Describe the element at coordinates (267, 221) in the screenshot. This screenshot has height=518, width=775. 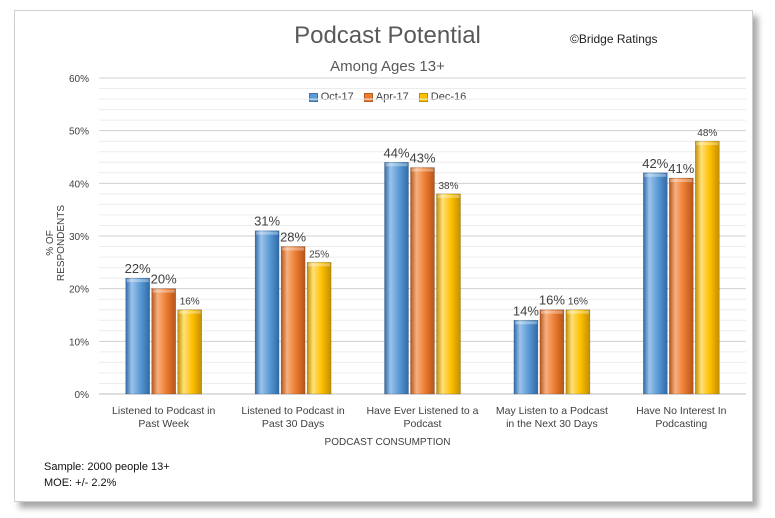
I see `data-label: 31%` at that location.